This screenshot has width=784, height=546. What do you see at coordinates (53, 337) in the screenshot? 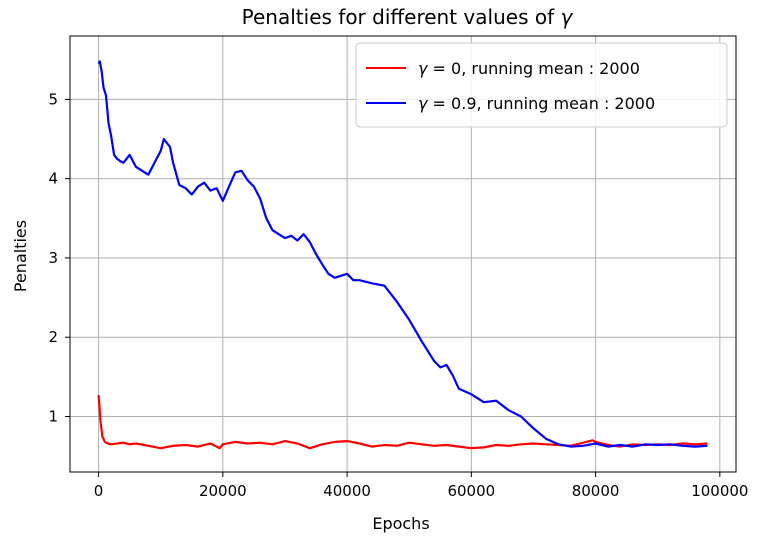
I see `y-tick-label: 2` at bounding box center [53, 337].